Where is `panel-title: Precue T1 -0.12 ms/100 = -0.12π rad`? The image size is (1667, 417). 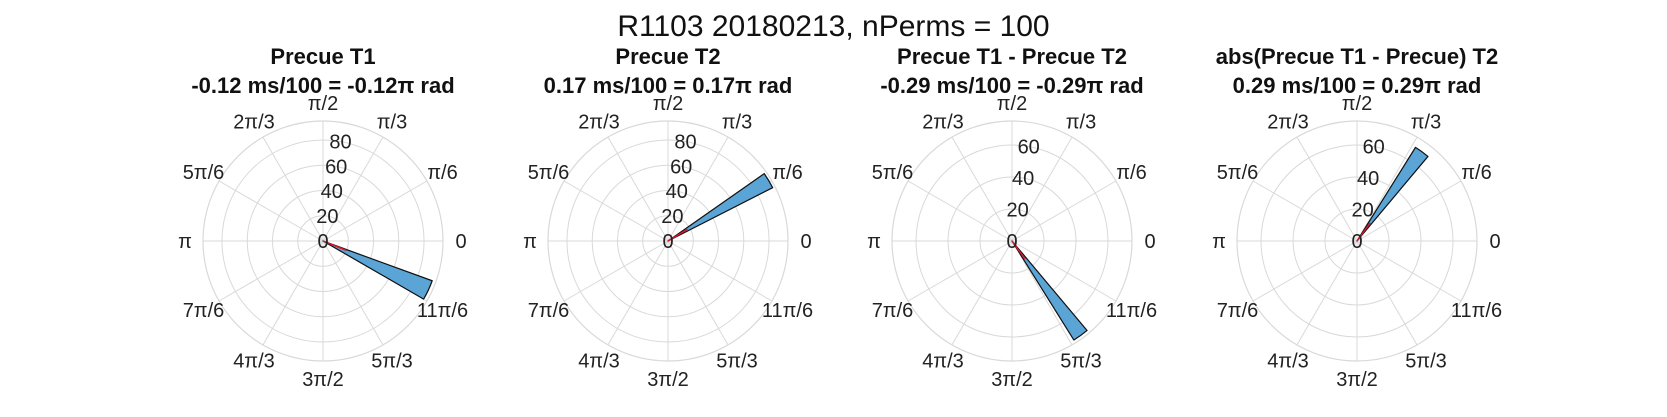
panel-title: Precue T1 -0.12 ms/100 = -0.12π rad is located at coordinates (323, 71).